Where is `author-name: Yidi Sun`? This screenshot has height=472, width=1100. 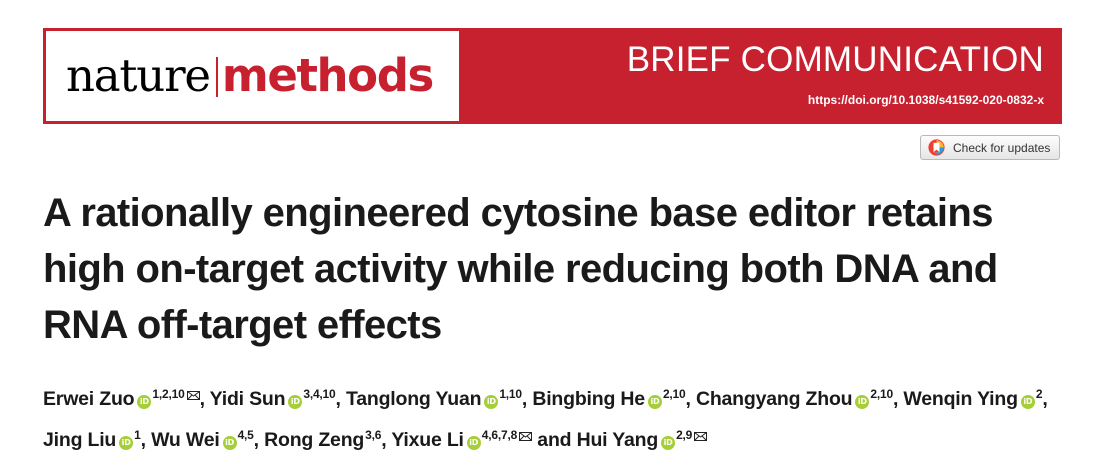 author-name: Yidi Sun is located at coordinates (247, 399).